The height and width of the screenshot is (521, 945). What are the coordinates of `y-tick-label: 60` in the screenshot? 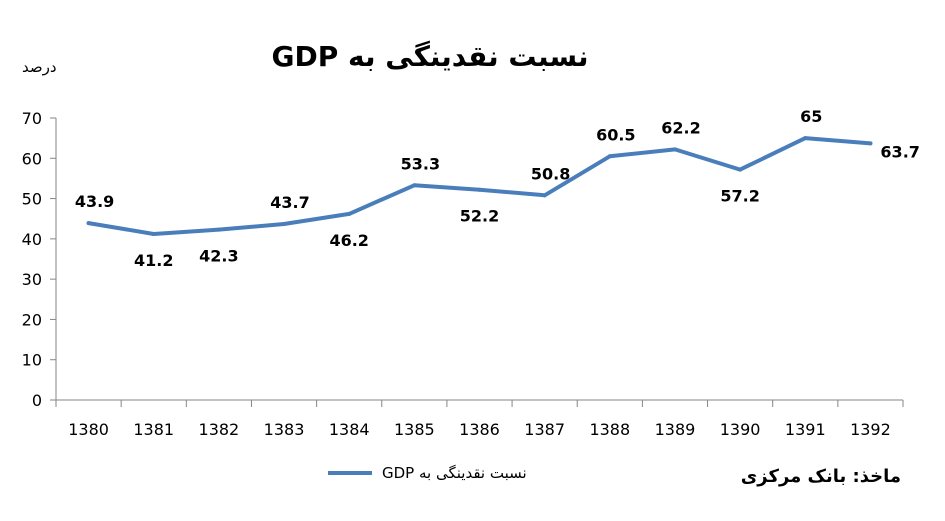 It's located at (32, 158).